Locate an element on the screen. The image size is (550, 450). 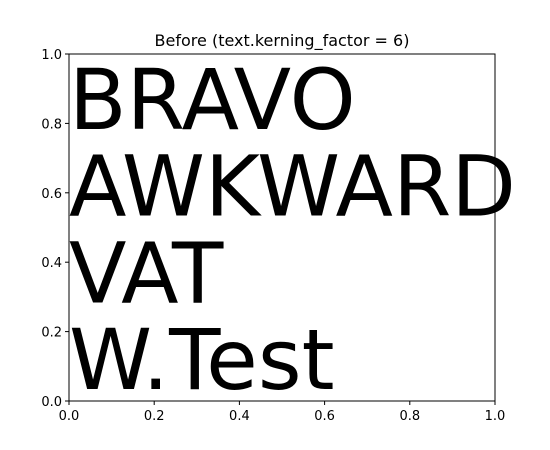
y-tick-label: 0.6 is located at coordinates (51, 194).